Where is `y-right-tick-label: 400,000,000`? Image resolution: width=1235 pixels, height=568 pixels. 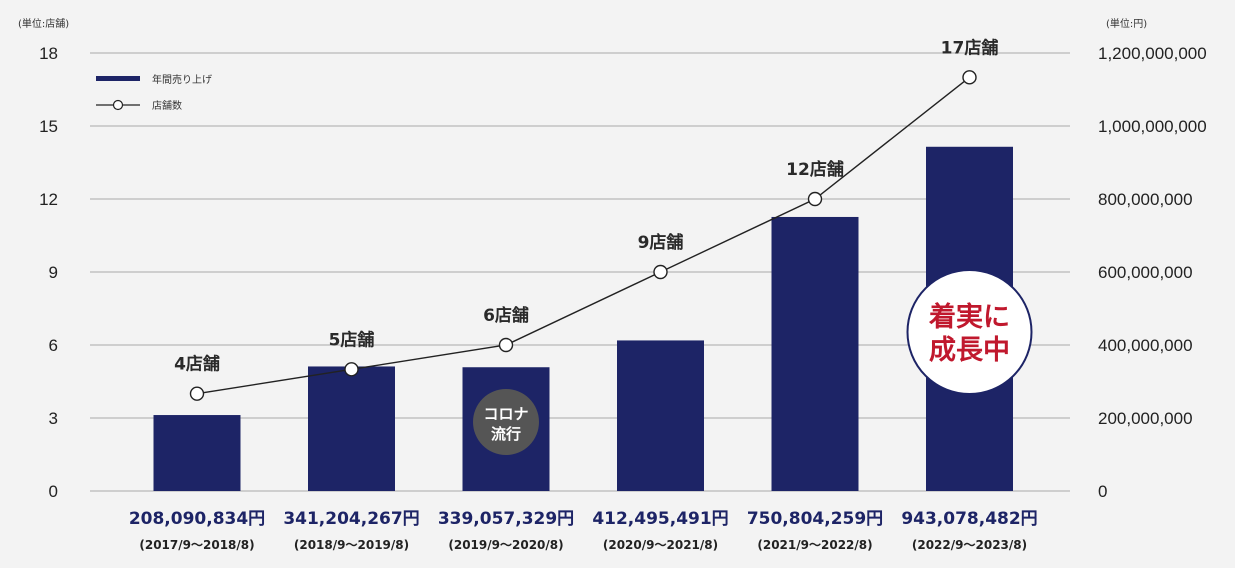
y-right-tick-label: 400,000,000 is located at coordinates (1145, 345).